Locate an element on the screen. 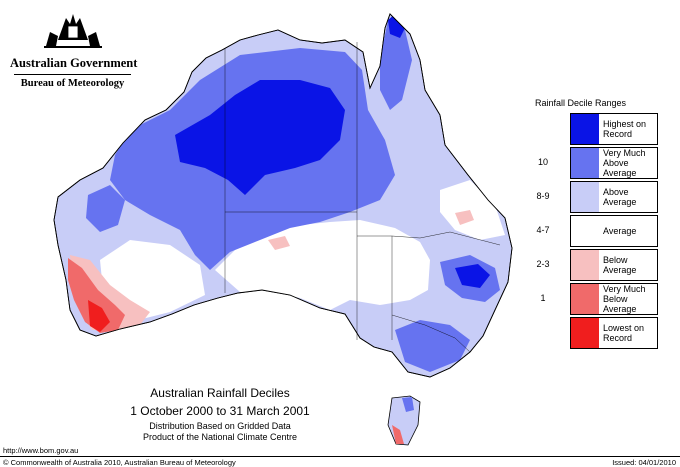  legend-code: 8-9 is located at coordinates (543, 196).